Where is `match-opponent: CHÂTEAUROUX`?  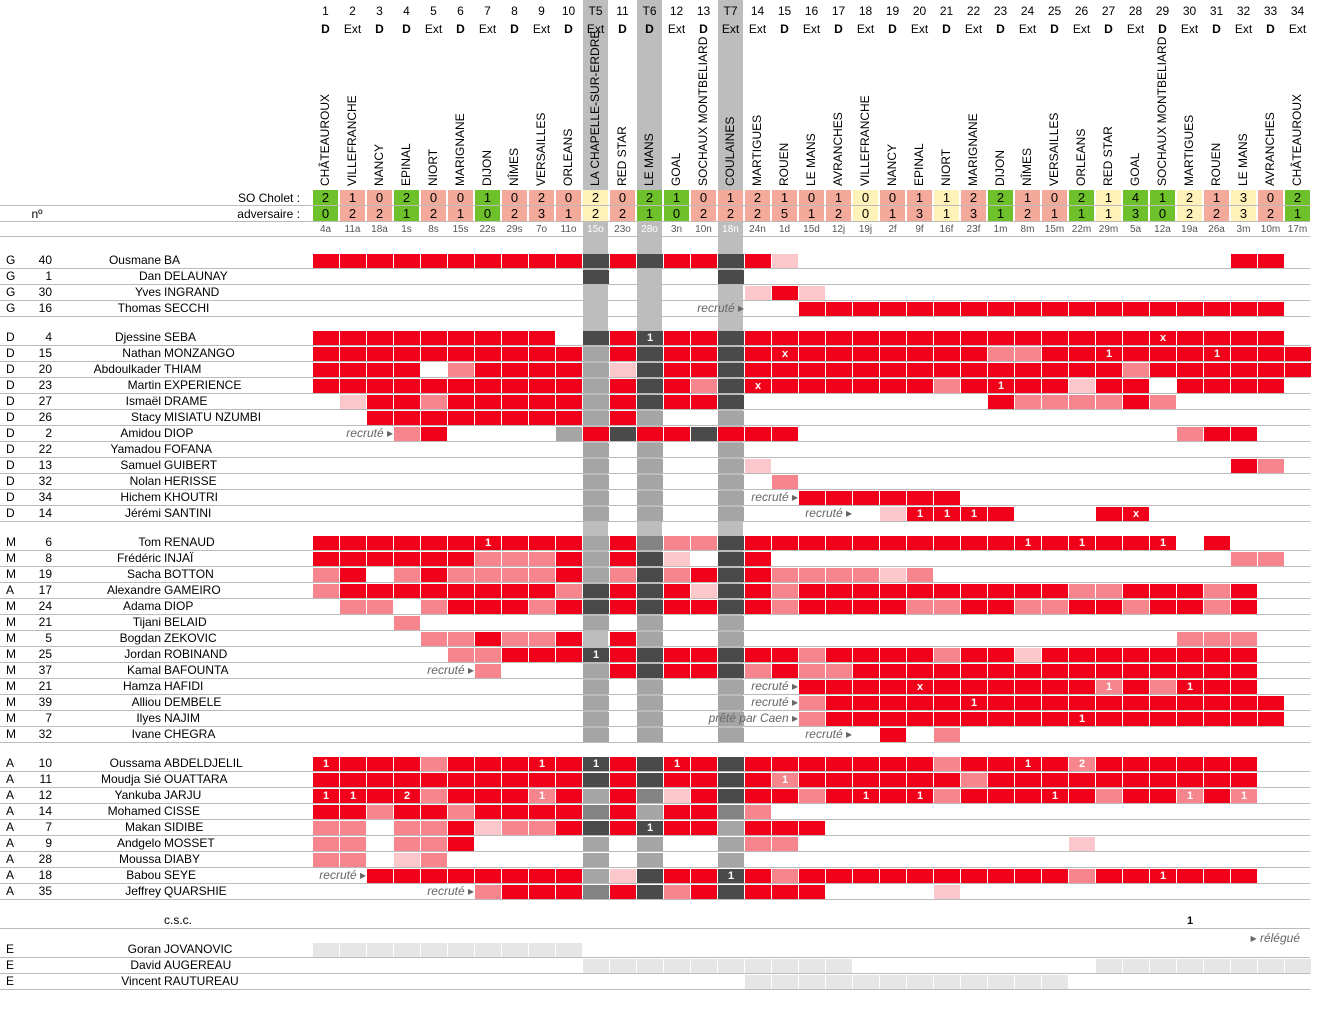 match-opponent: CHÂTEAUROUX is located at coordinates (325, 139).